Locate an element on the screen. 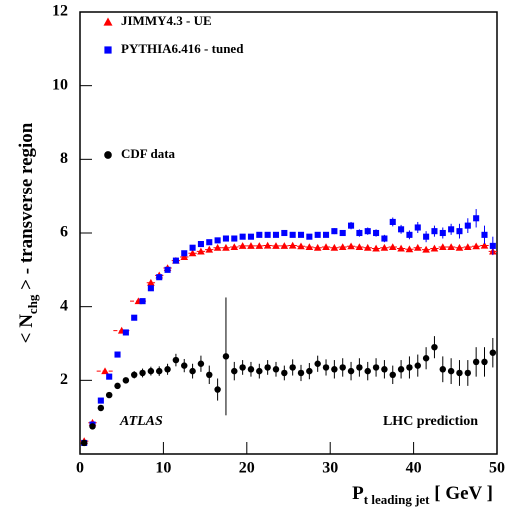 The width and height of the screenshot is (507, 512). legend-label: CDF data is located at coordinates (148, 153).